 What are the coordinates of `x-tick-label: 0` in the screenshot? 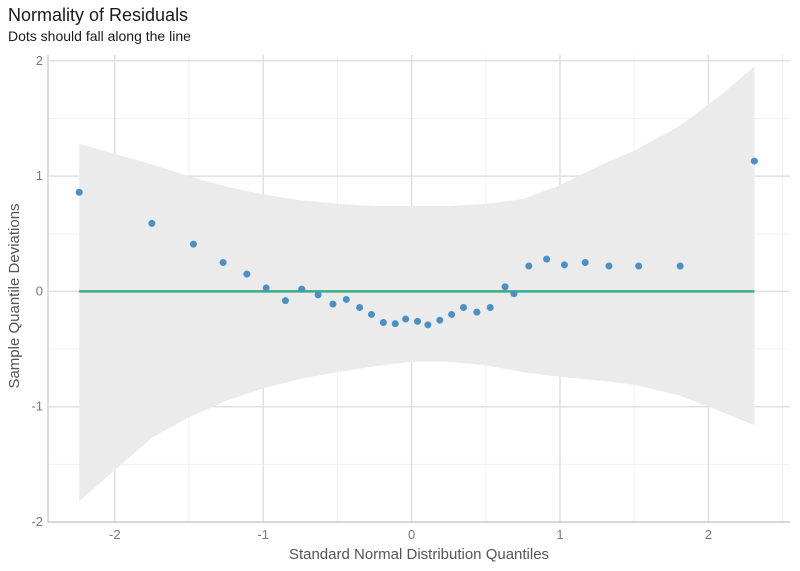 It's located at (411, 534).